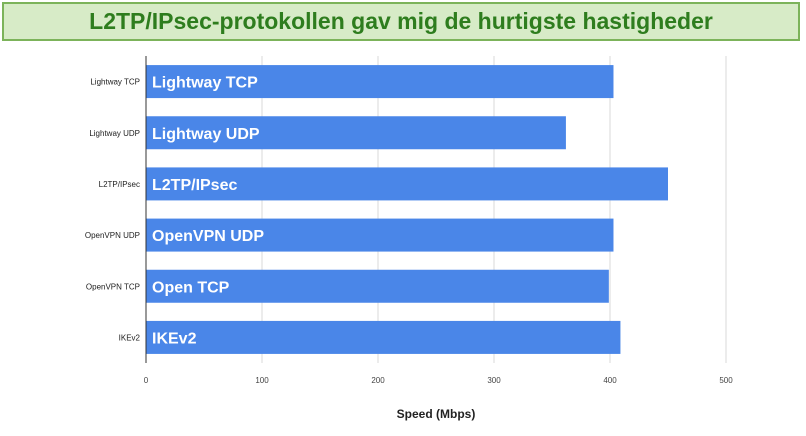 The width and height of the screenshot is (806, 436). I want to click on data-label-6: IKEv2, so click(174, 338).